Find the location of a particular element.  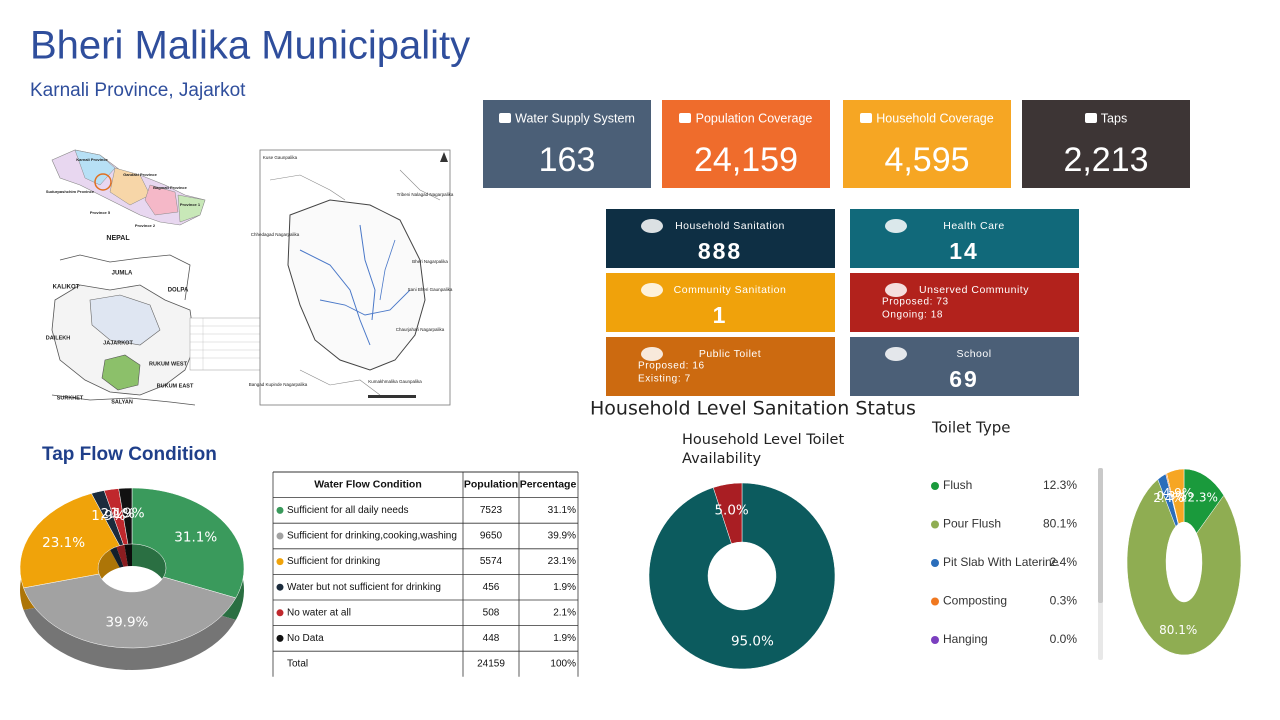

data-label: 95.0% is located at coordinates (752, 642).